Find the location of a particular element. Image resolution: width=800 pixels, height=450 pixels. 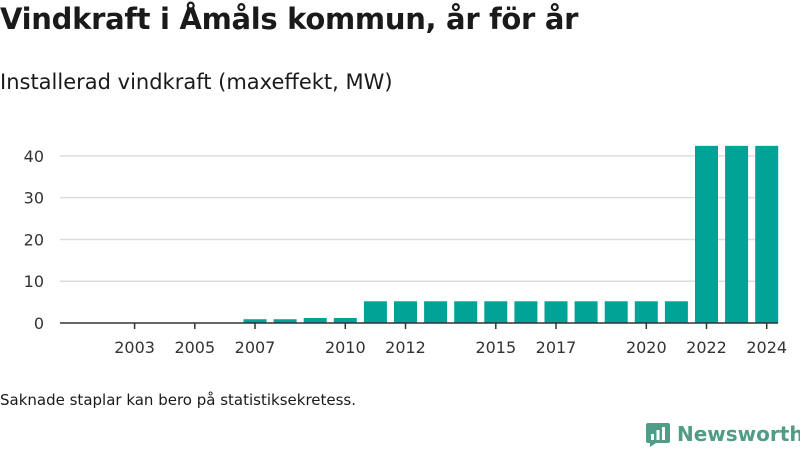

x-tick-label: 2007 is located at coordinates (255, 347).